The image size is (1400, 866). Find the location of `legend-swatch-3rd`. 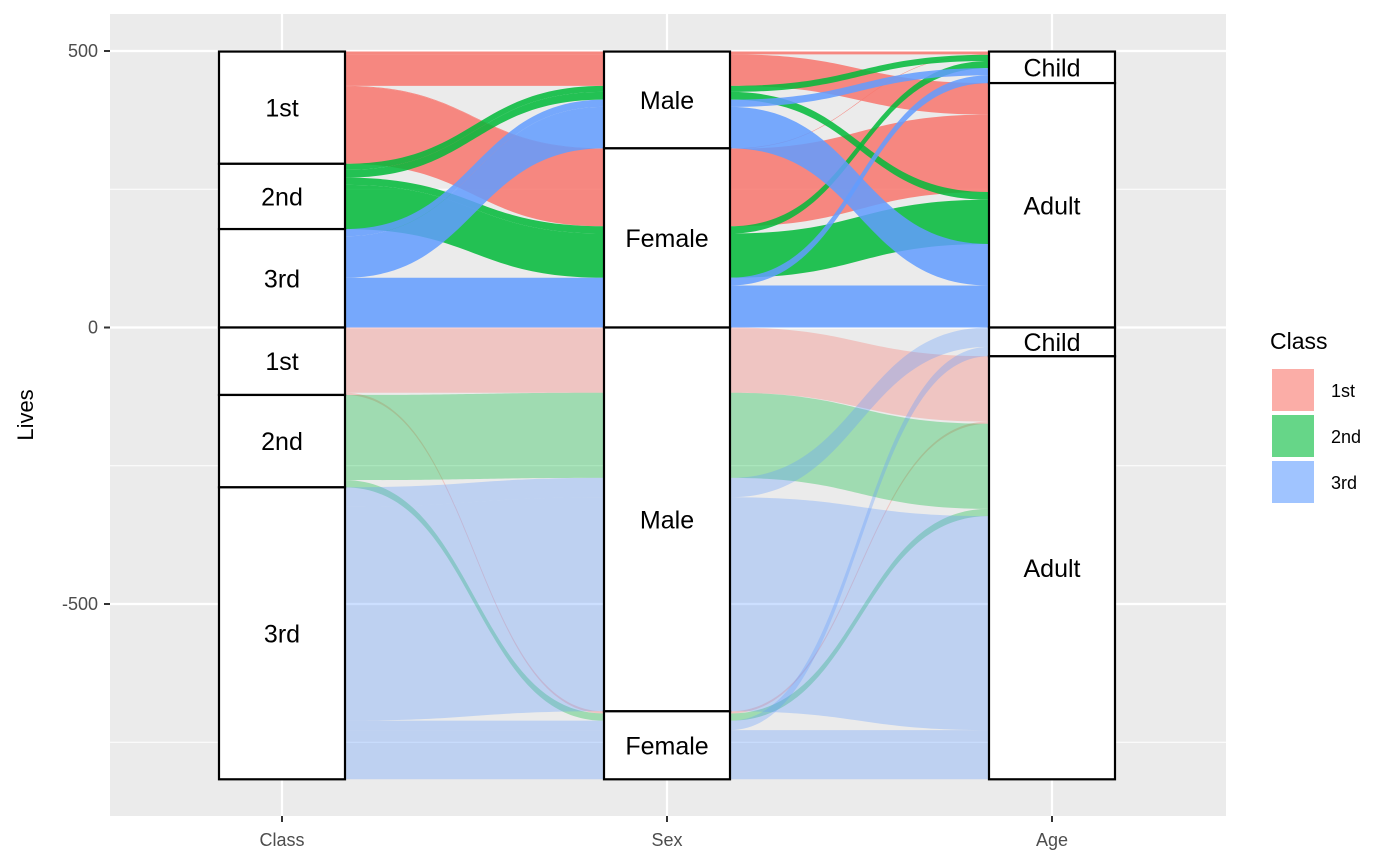

legend-swatch-3rd is located at coordinates (1293, 482).